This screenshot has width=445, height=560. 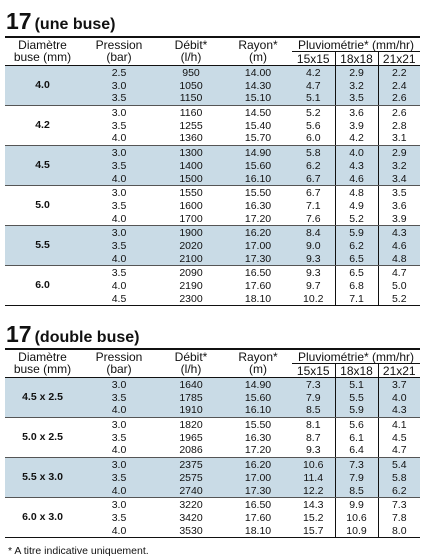 I want to click on flow-values: 1550 1600 1700, so click(x=191, y=206).